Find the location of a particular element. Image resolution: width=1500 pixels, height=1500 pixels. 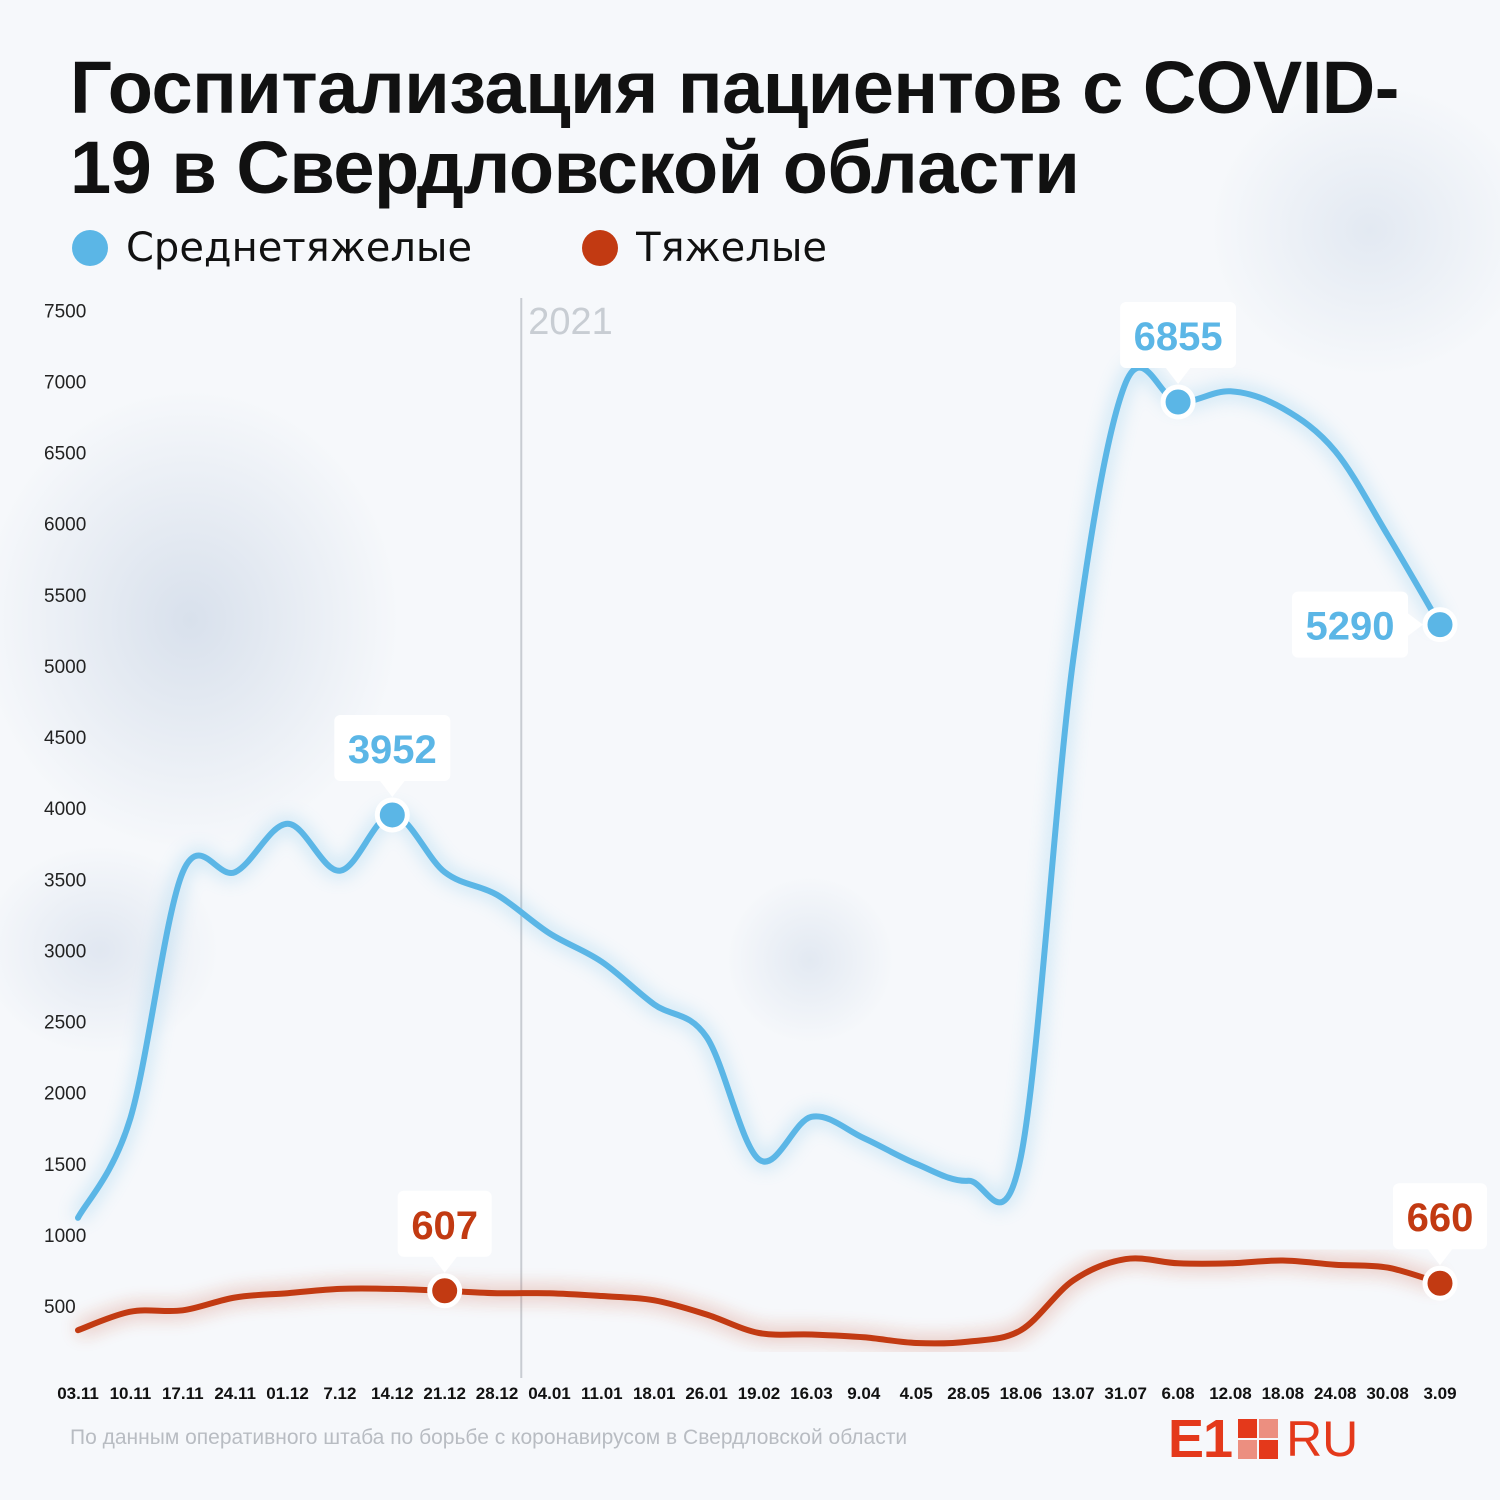

x-tick-label: 18.01 is located at coordinates (654, 1393).